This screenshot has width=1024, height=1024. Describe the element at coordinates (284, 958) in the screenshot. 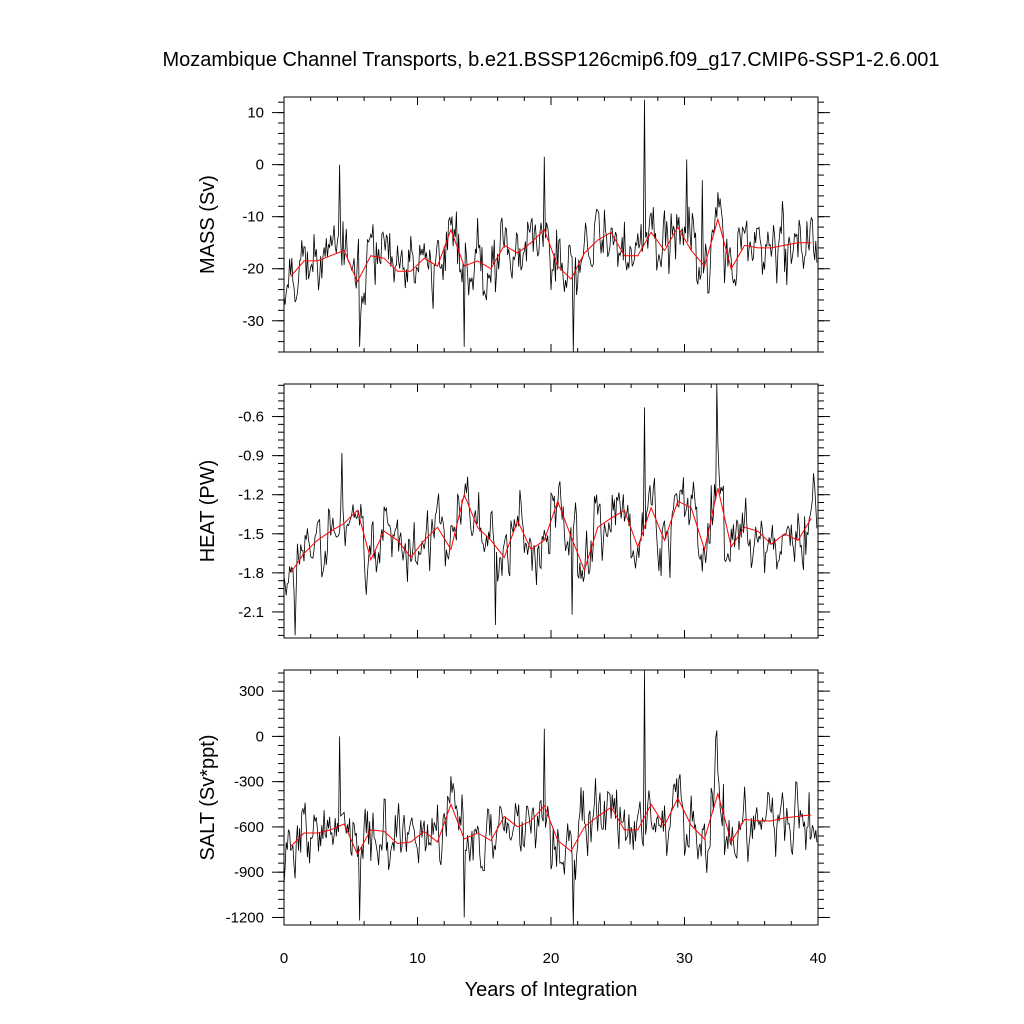

I see `x-tick-label: 0` at that location.